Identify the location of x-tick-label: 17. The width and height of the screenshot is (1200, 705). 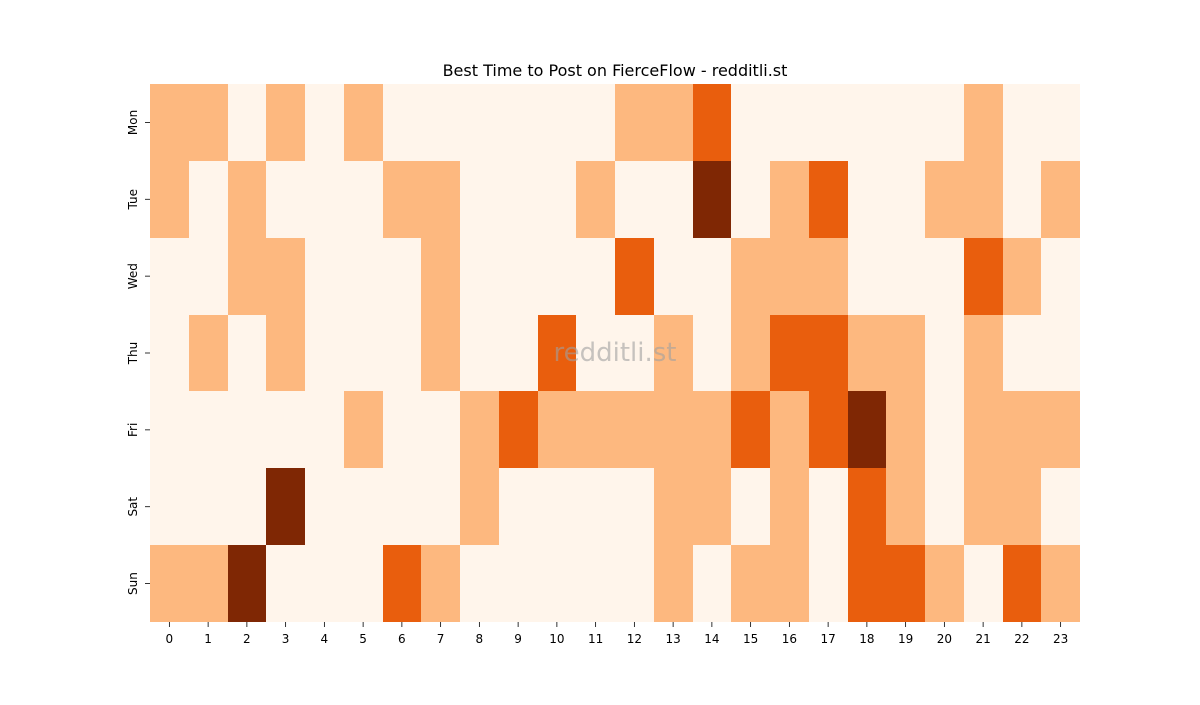
(827, 639).